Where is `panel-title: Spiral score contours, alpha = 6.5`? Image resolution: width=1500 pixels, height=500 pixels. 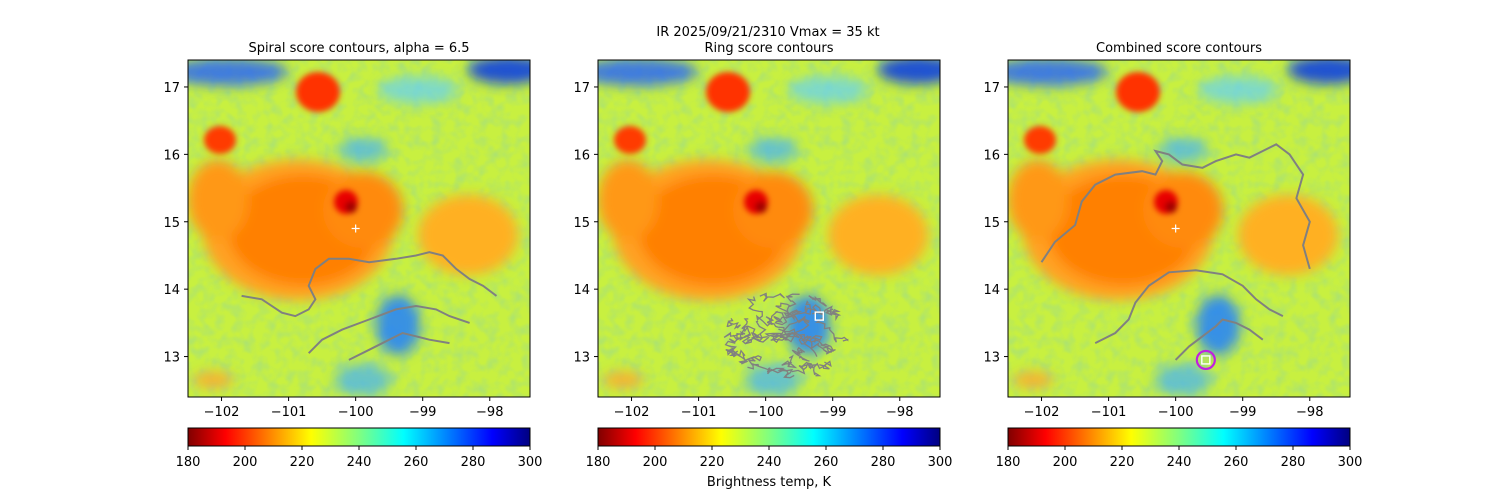
panel-title: Spiral score contours, alpha = 6.5 is located at coordinates (358, 48).